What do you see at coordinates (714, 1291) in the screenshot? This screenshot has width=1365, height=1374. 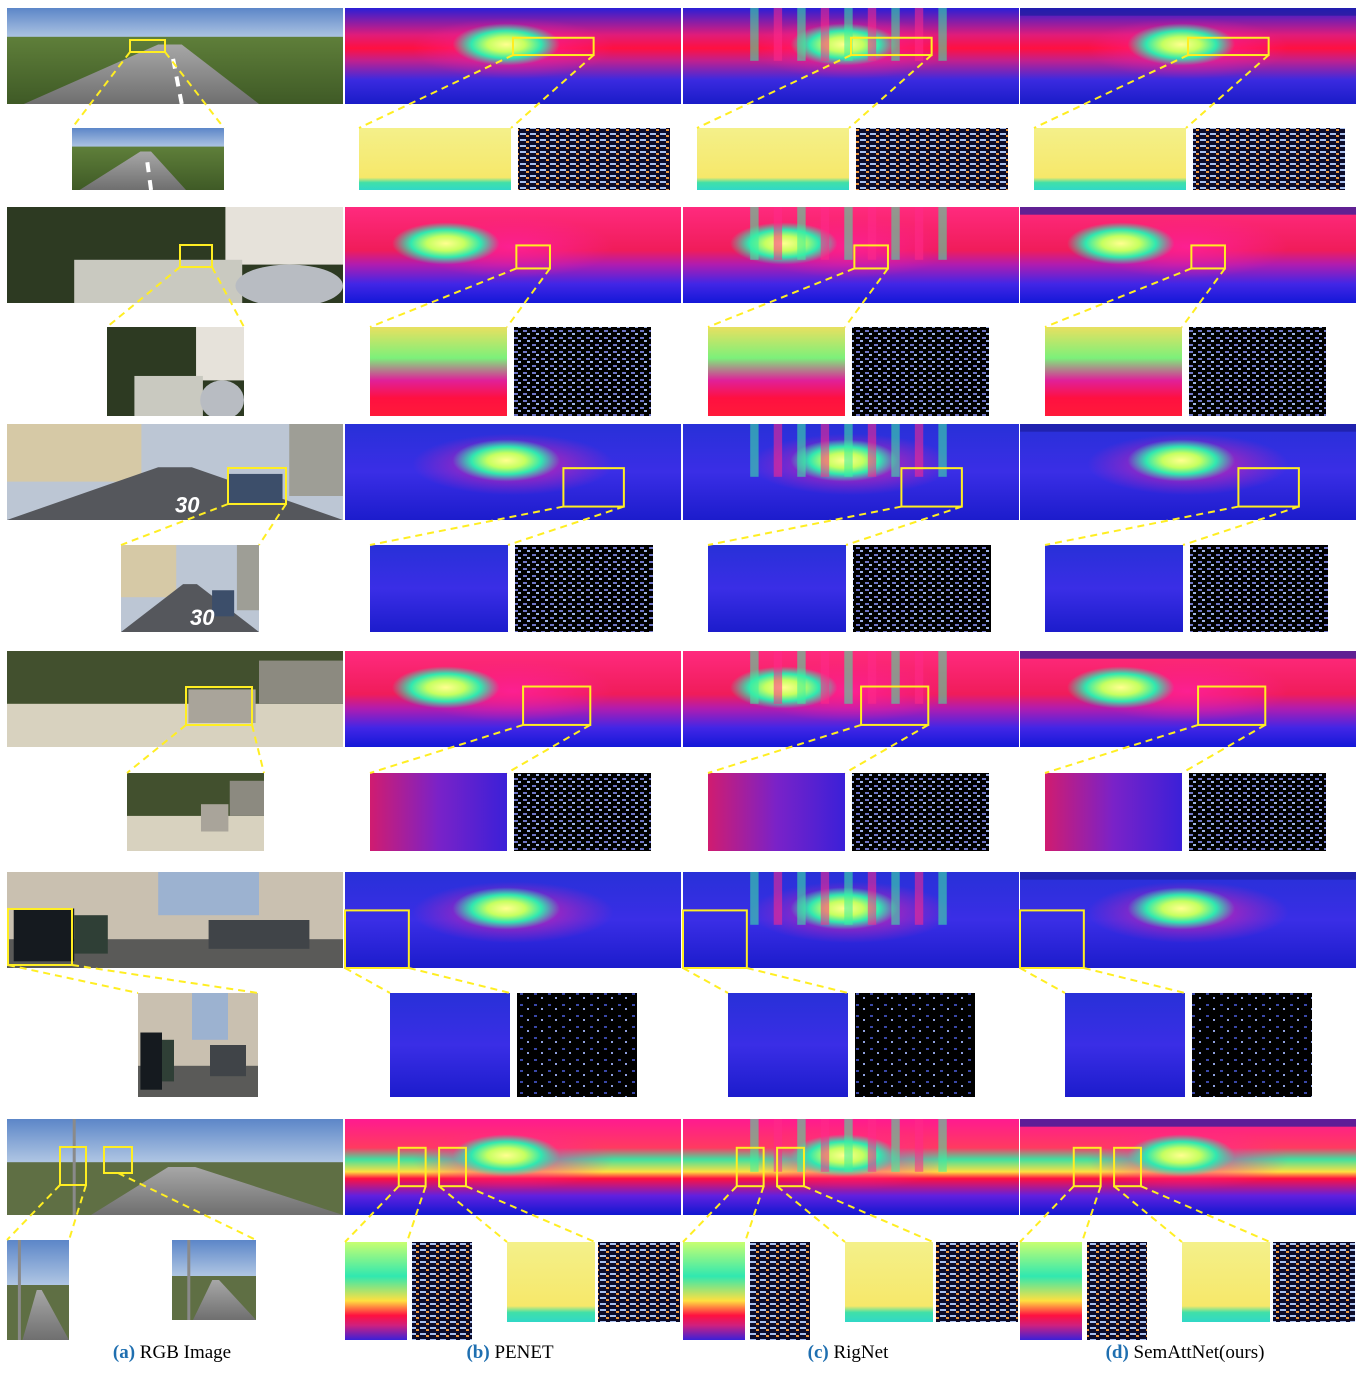 I see `zoom-depth-pole` at bounding box center [714, 1291].